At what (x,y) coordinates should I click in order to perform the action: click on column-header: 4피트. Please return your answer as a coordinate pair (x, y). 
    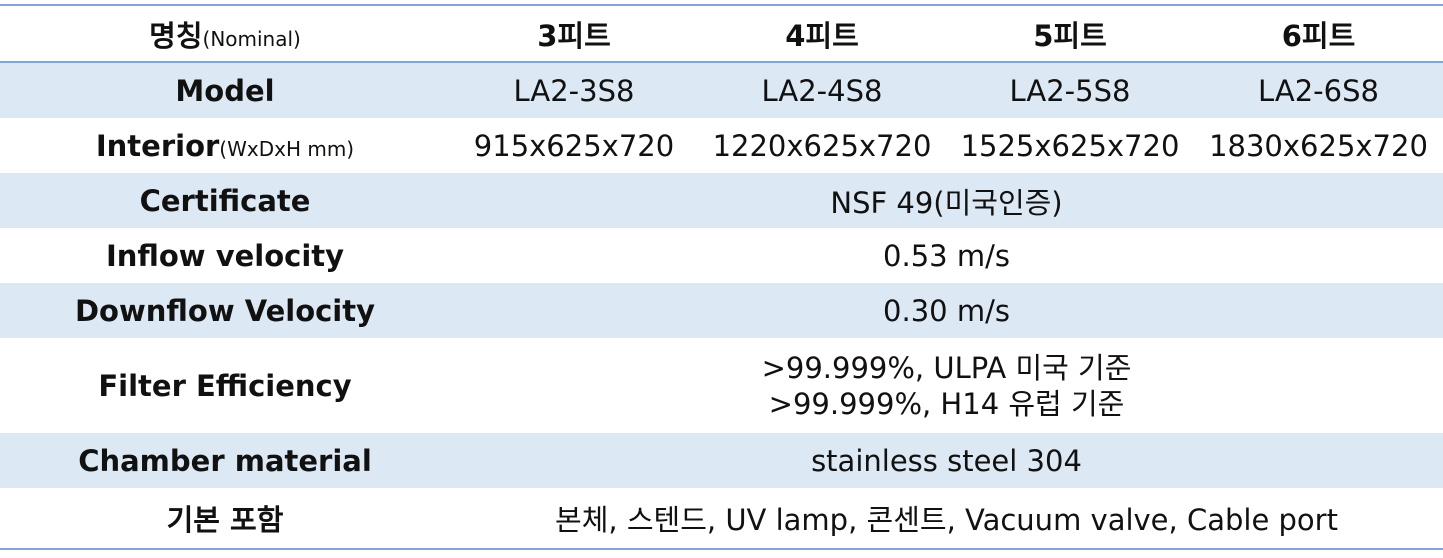
    Looking at the image, I should click on (822, 34).